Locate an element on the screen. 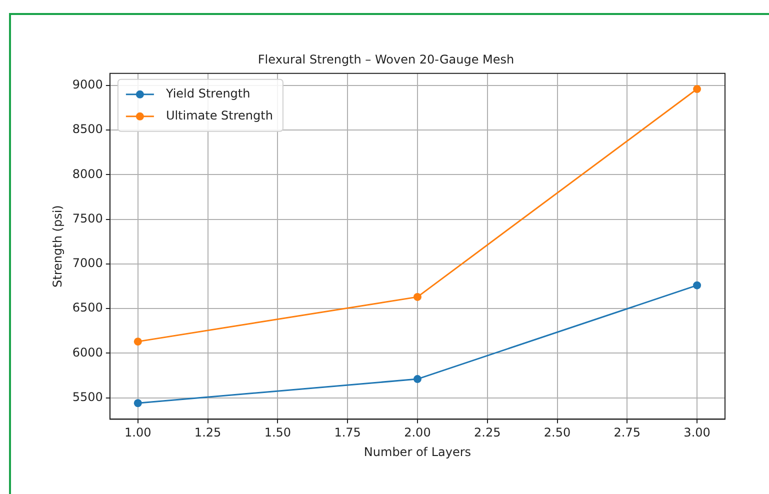  x-tick-label: 1.50 is located at coordinates (278, 433).